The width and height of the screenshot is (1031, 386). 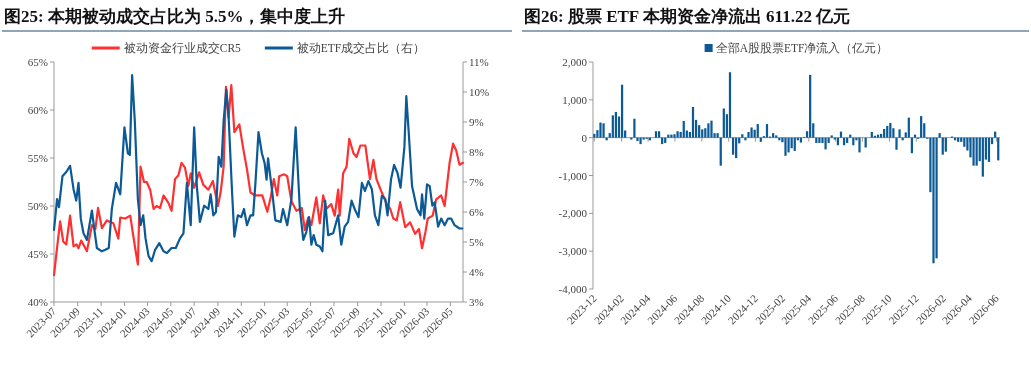 I want to click on y-tick-label: 55%, so click(x=37, y=158).